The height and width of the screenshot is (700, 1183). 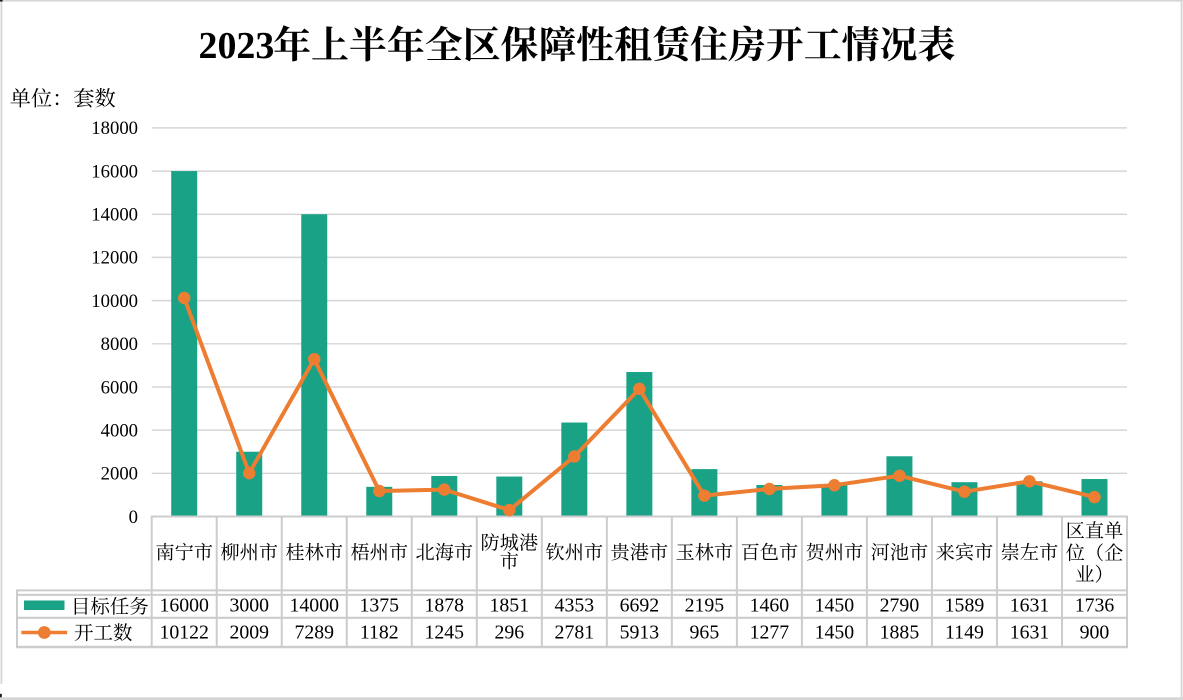 I want to click on svg-text: 1589, so click(x=965, y=606).